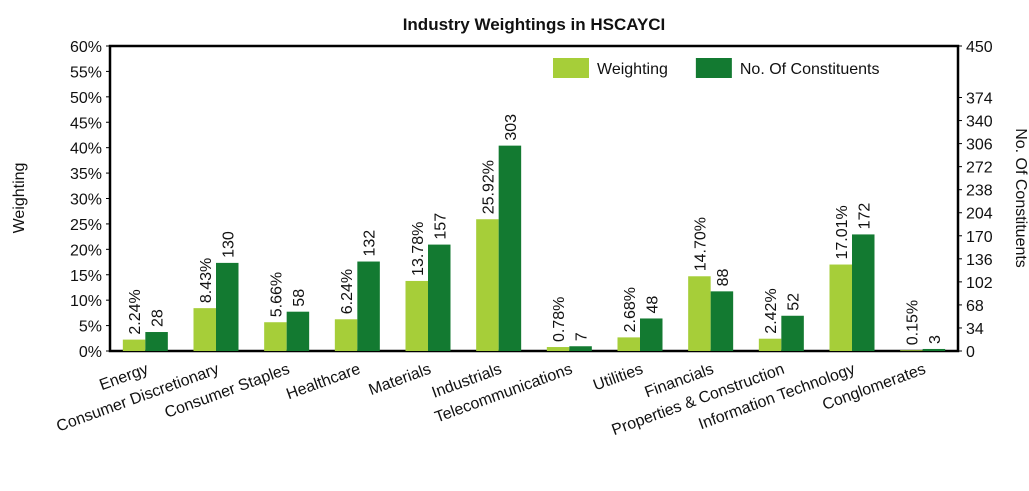 This screenshot has width=1029, height=491. I want to click on y-axis-title: Weighting, so click(19, 198).